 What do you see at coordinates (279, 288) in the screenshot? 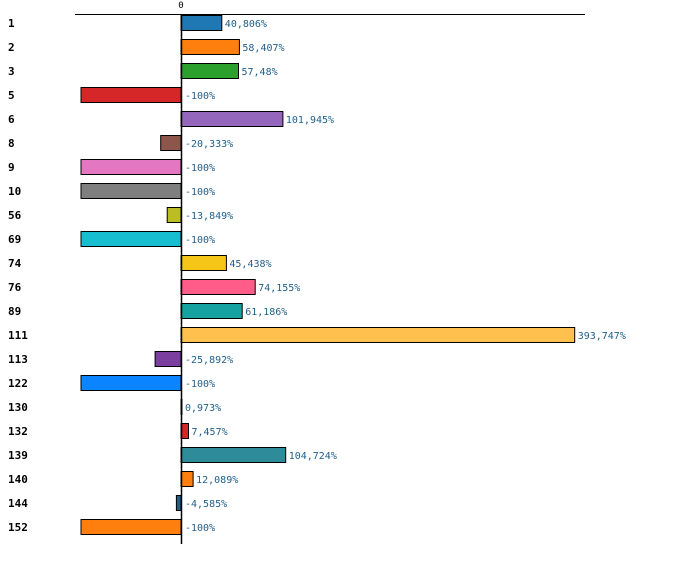
I see `value-label: 74,155%` at bounding box center [279, 288].